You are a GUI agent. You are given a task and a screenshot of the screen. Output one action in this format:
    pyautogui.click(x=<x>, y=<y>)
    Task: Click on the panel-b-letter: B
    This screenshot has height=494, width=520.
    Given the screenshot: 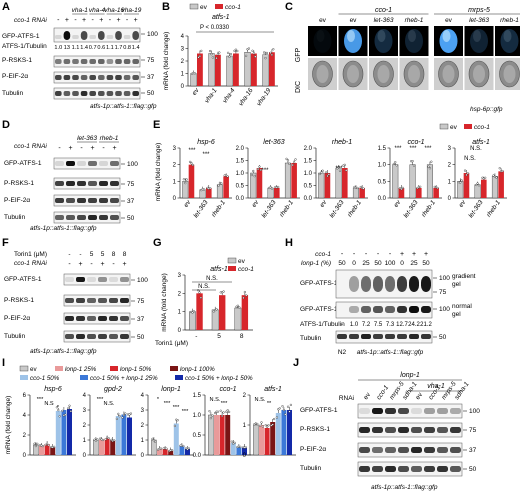 What is the action you would take?
    pyautogui.click(x=166, y=7)
    